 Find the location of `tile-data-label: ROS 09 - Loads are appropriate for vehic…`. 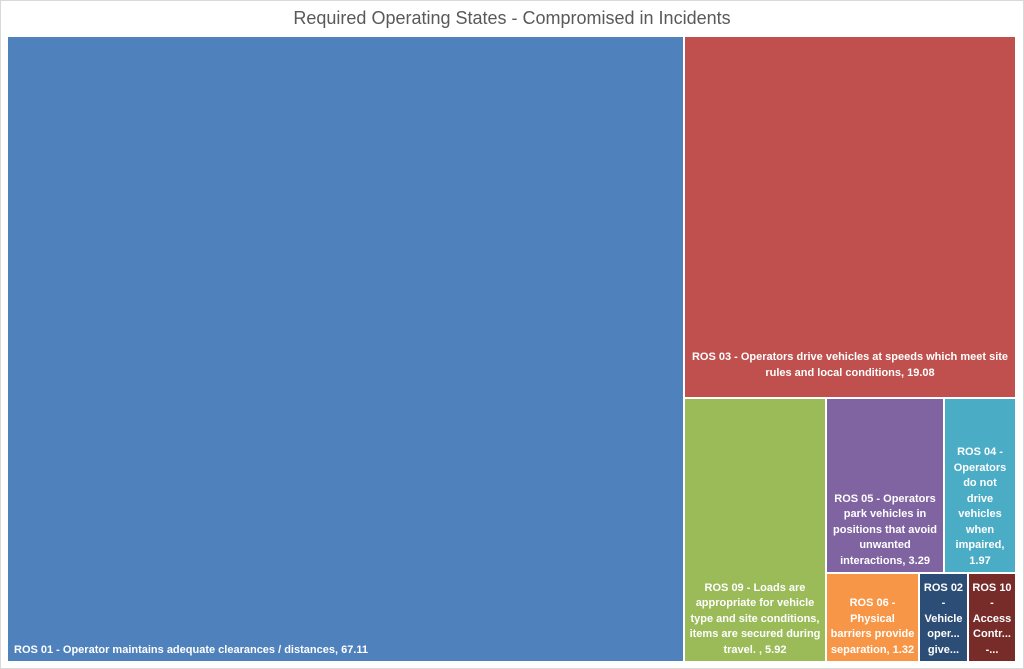

tile-data-label: ROS 09 - Loads are appropriate for vehic… is located at coordinates (755, 618).